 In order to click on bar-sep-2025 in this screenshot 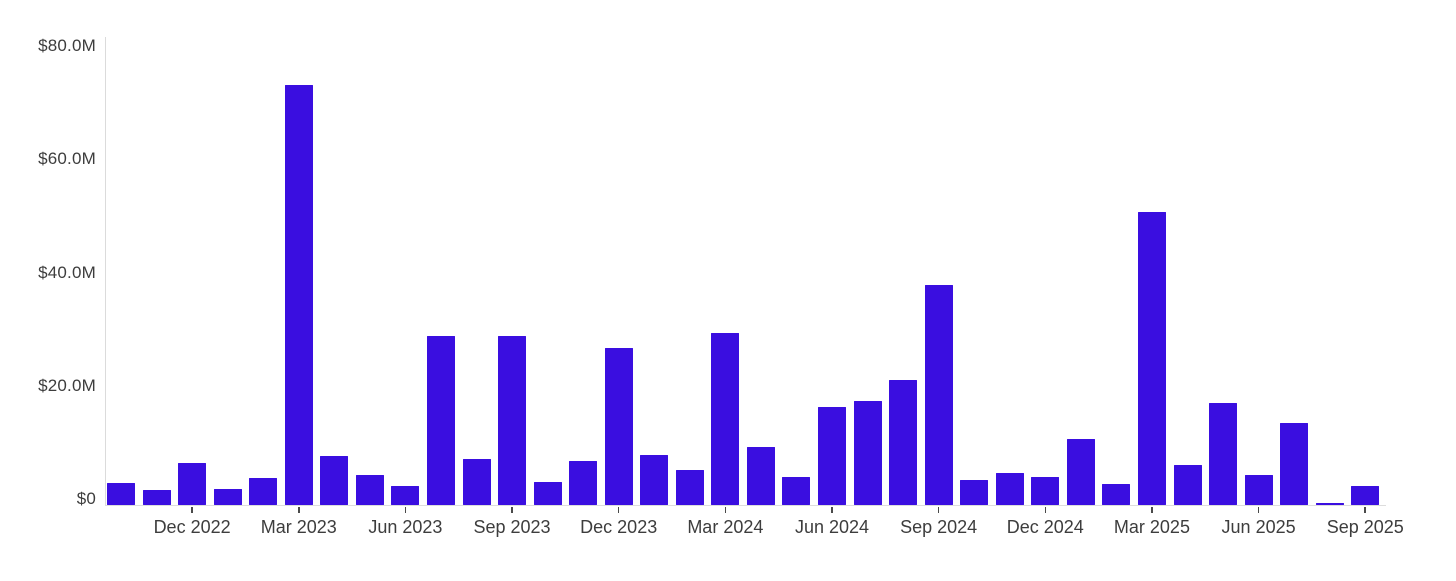, I will do `click(1365, 495)`.